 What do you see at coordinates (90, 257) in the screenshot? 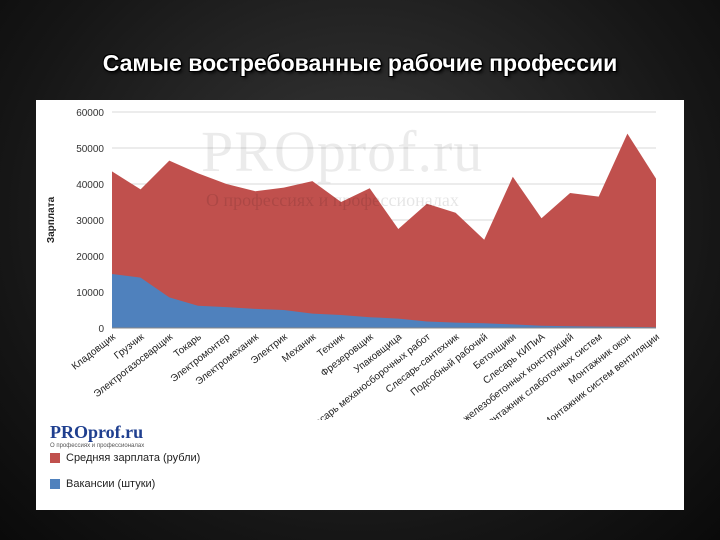
I see `y-tick-label: 20000` at bounding box center [90, 257].